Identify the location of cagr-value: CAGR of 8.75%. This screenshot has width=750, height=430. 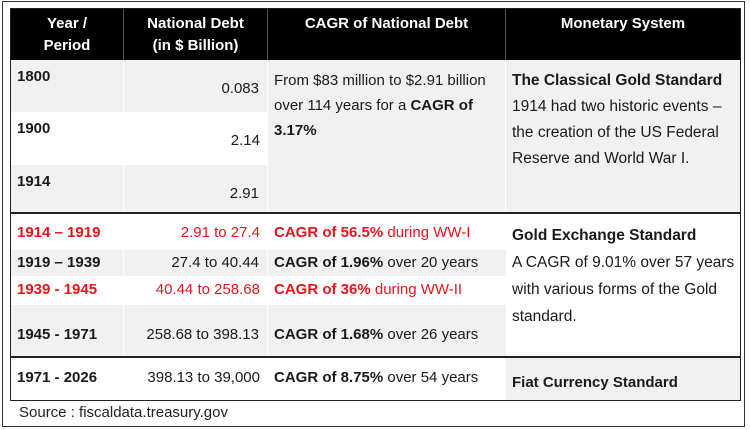
(329, 377).